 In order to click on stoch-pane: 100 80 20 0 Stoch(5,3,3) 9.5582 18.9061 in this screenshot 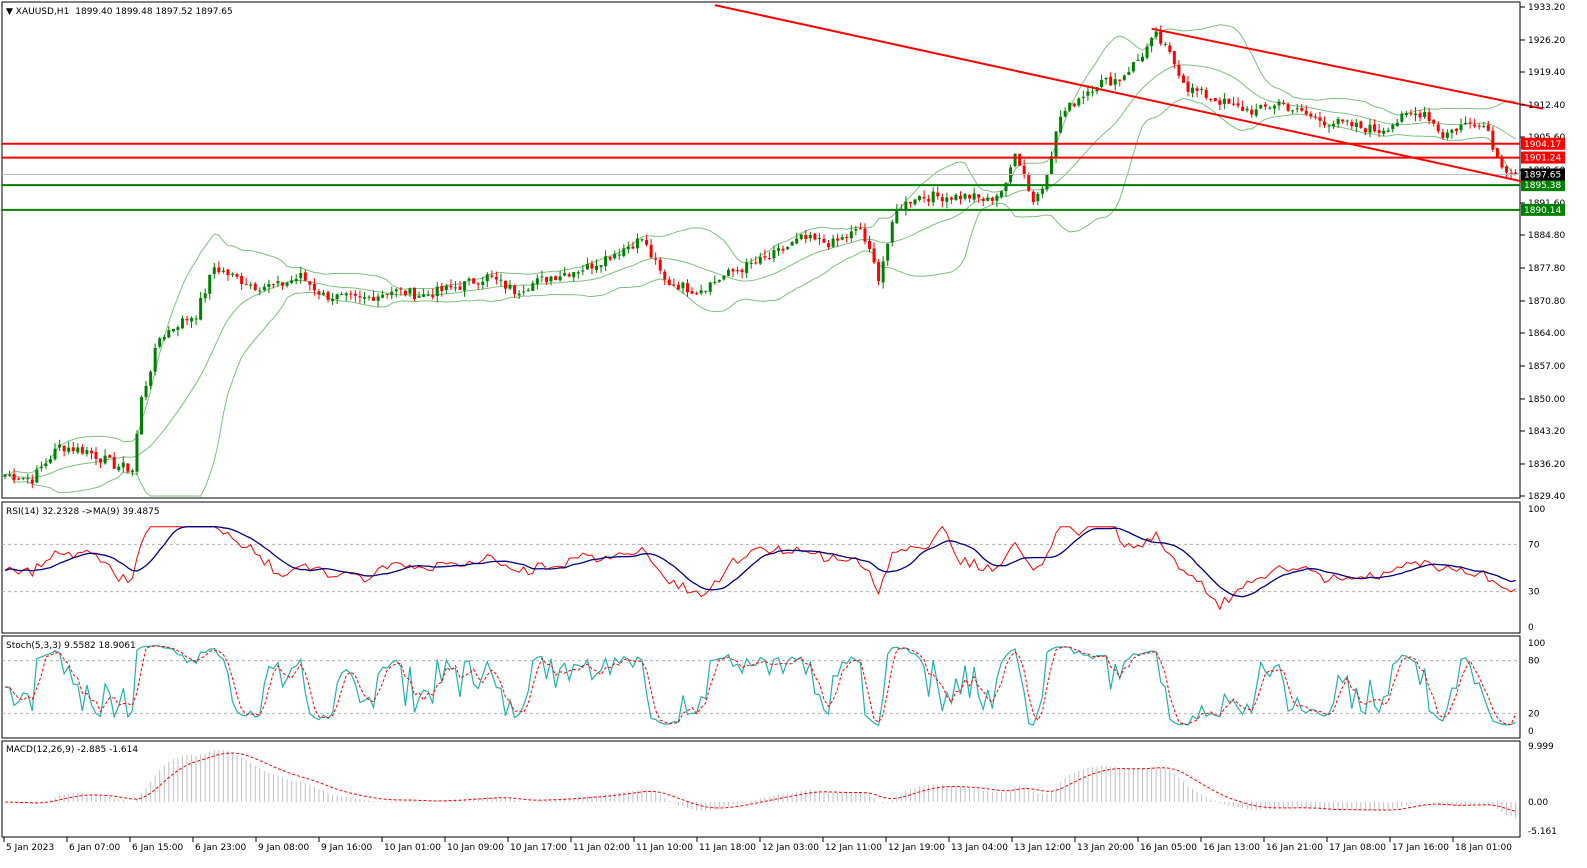, I will do `click(773, 687)`.